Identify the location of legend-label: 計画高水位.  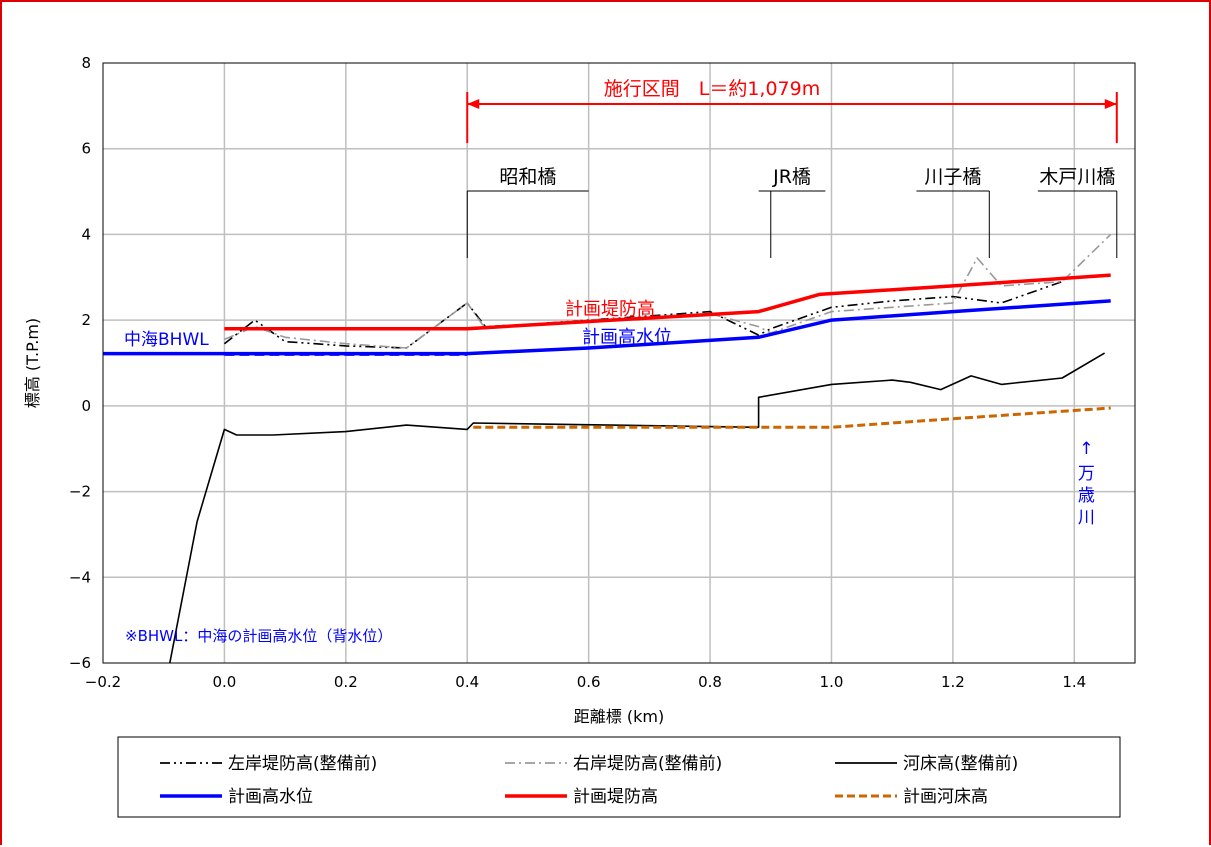
(270, 797).